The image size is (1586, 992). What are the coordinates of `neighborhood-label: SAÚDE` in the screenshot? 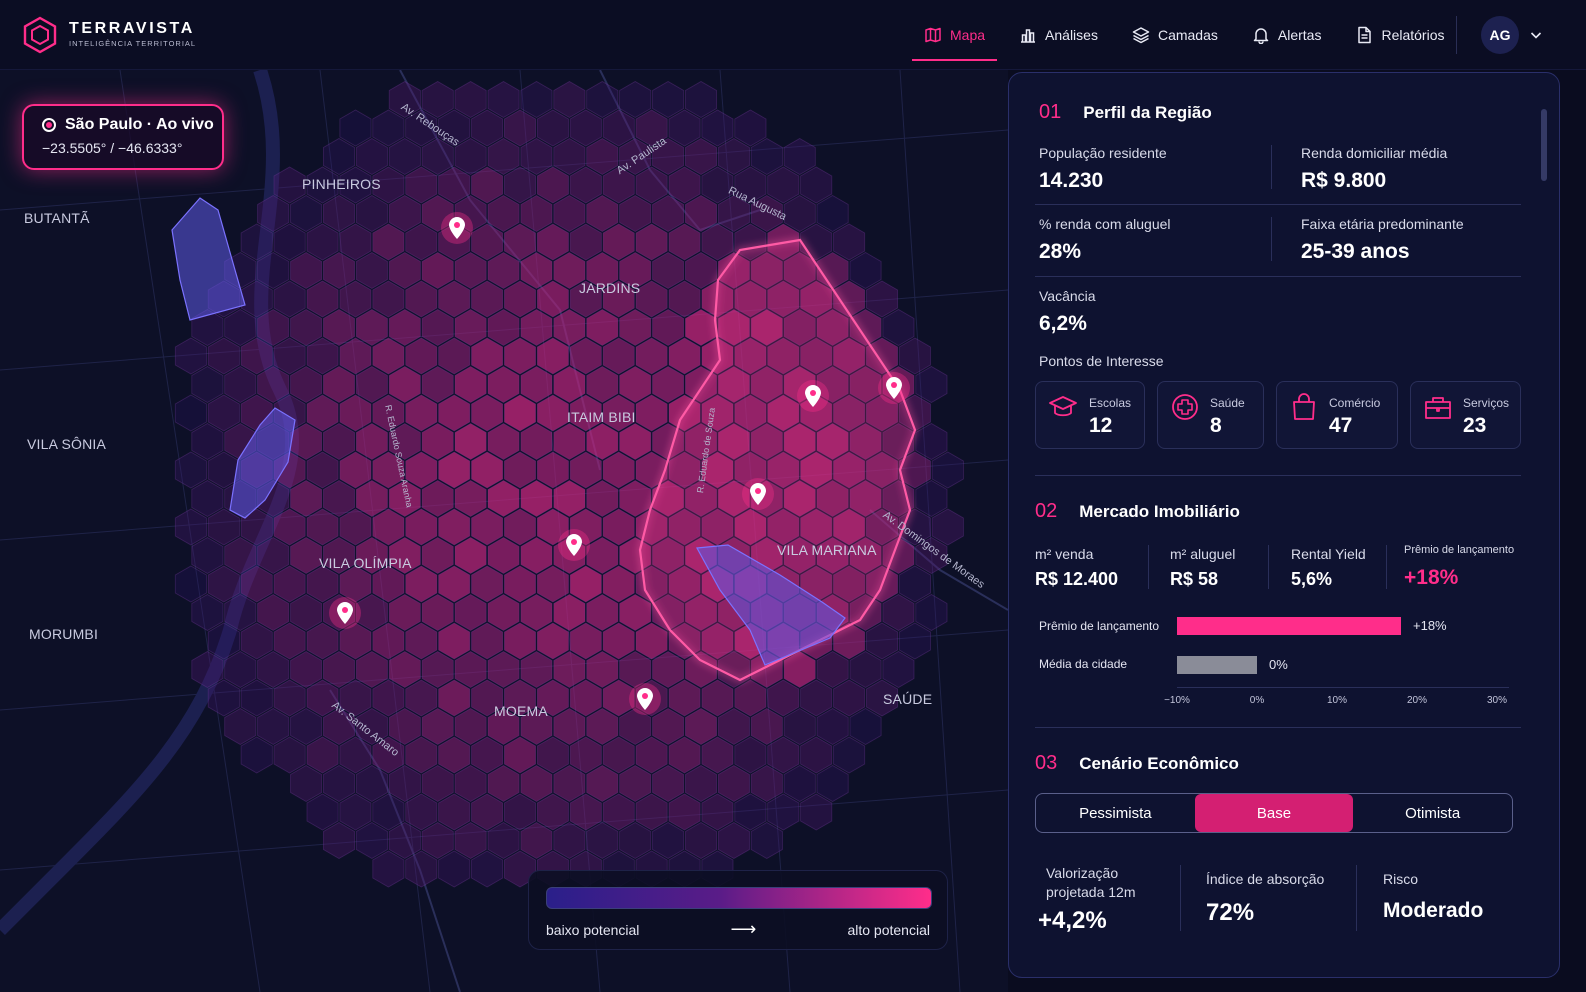 It's located at (908, 699).